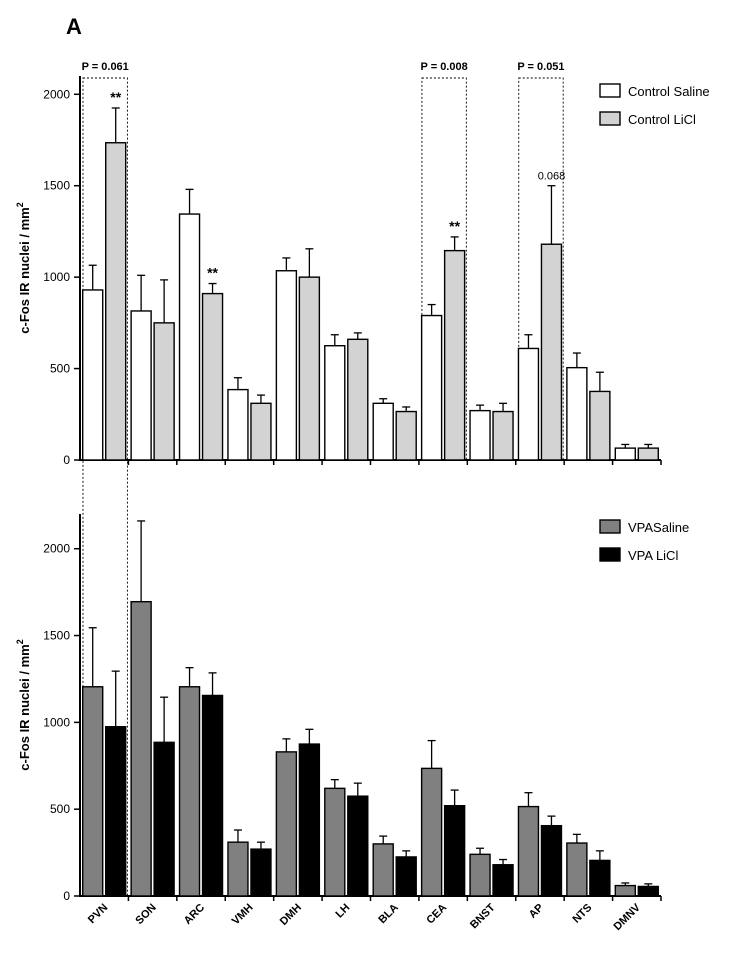 The width and height of the screenshot is (742, 956). What do you see at coordinates (600, 878) in the screenshot?
I see `bar-vpa-licl-nts` at bounding box center [600, 878].